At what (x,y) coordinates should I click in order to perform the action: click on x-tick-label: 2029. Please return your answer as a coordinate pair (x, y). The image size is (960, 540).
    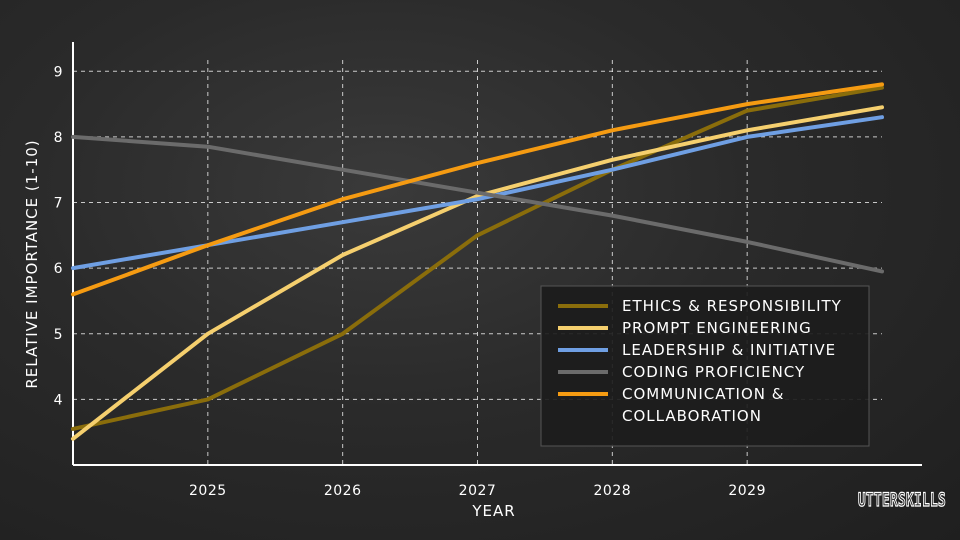
    Looking at the image, I should click on (747, 491).